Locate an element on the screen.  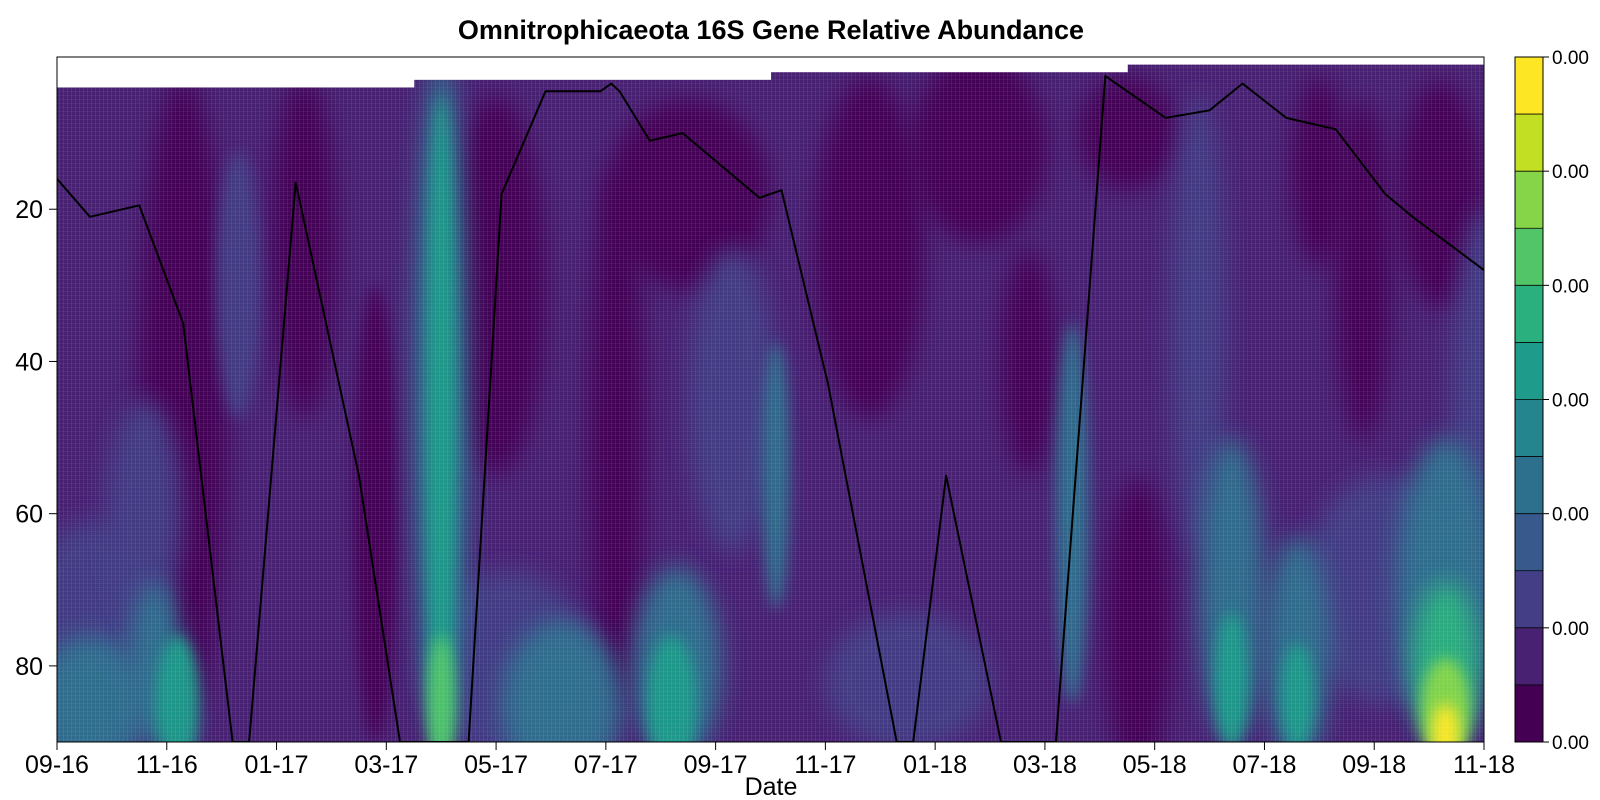
x-tick-label-7: 11-17 is located at coordinates (825, 765).